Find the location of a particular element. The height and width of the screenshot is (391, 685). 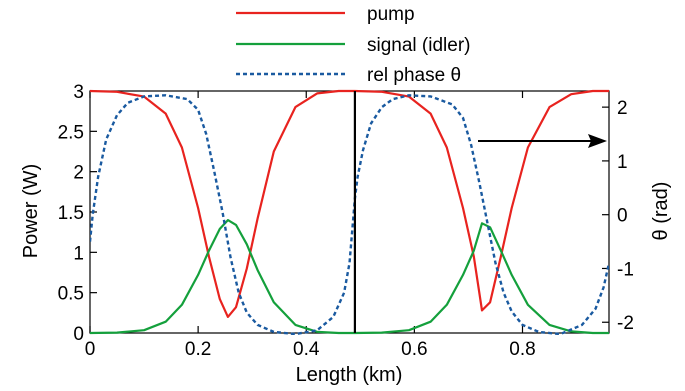

x-axis-label: Length (km) is located at coordinates (349, 375).